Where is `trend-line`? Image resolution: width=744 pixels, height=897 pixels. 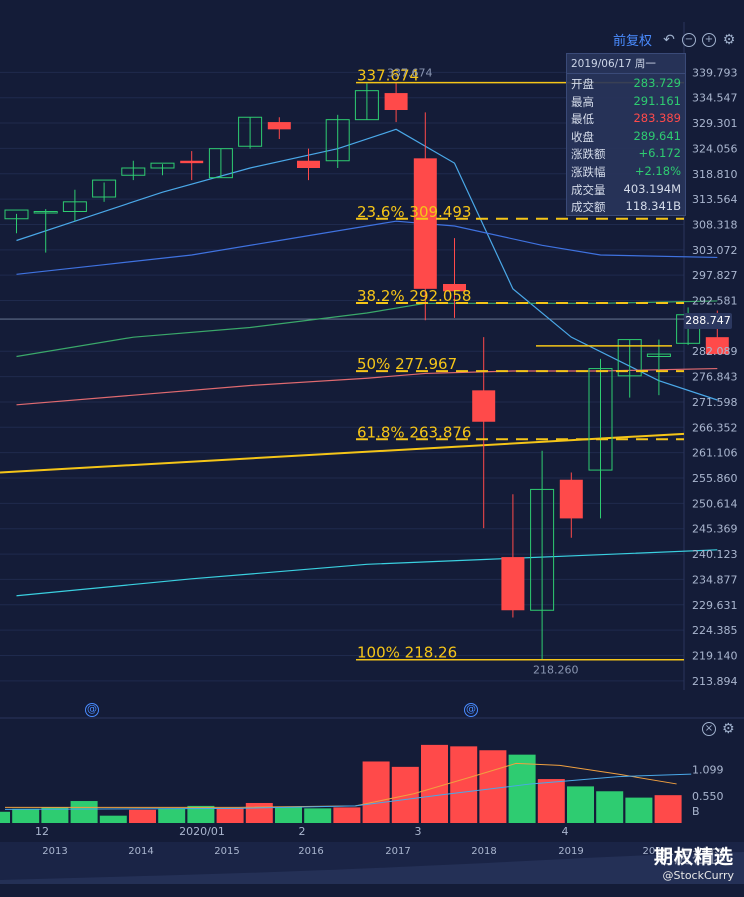 trend-line is located at coordinates (342, 453).